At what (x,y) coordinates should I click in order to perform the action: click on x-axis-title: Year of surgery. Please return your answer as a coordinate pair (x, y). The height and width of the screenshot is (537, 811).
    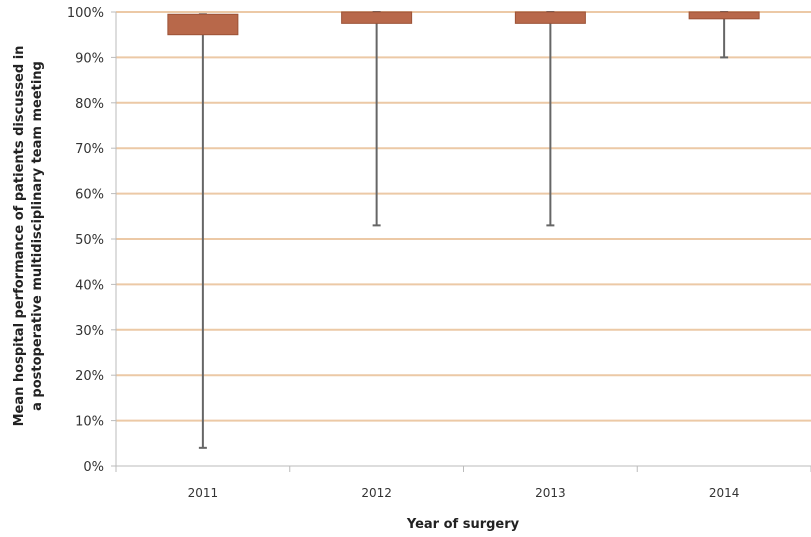
    Looking at the image, I should click on (463, 524).